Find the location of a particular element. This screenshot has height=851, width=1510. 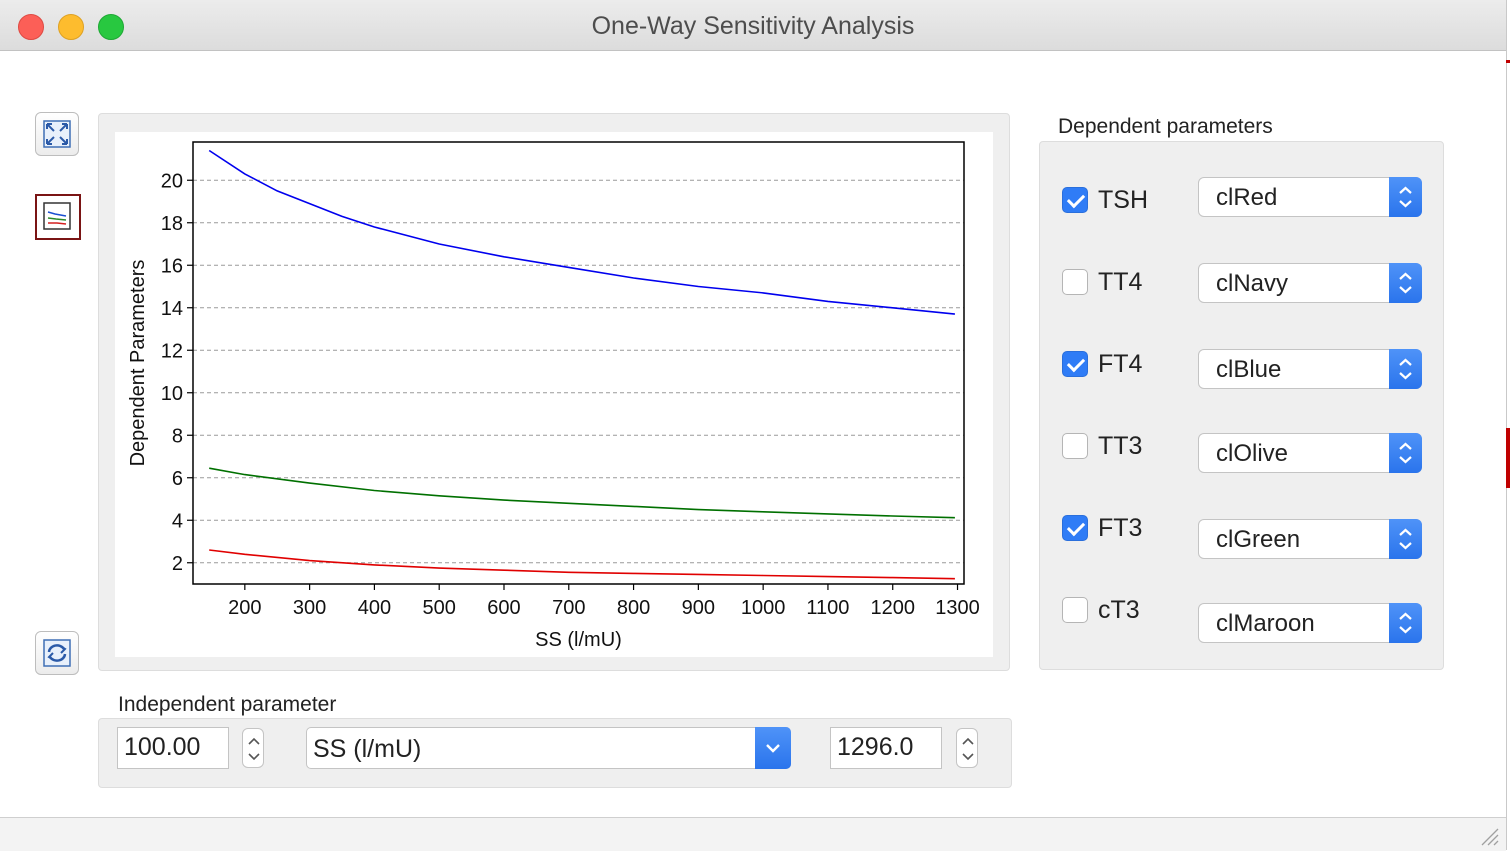

close-window-button is located at coordinates (31, 27).